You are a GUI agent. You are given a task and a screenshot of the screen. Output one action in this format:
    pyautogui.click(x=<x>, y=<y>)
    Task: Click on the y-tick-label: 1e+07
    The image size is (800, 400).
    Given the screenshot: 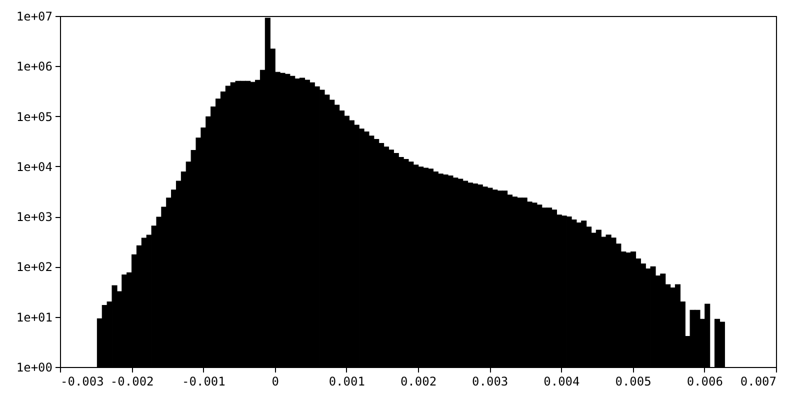 What is the action you would take?
    pyautogui.click(x=34, y=17)
    